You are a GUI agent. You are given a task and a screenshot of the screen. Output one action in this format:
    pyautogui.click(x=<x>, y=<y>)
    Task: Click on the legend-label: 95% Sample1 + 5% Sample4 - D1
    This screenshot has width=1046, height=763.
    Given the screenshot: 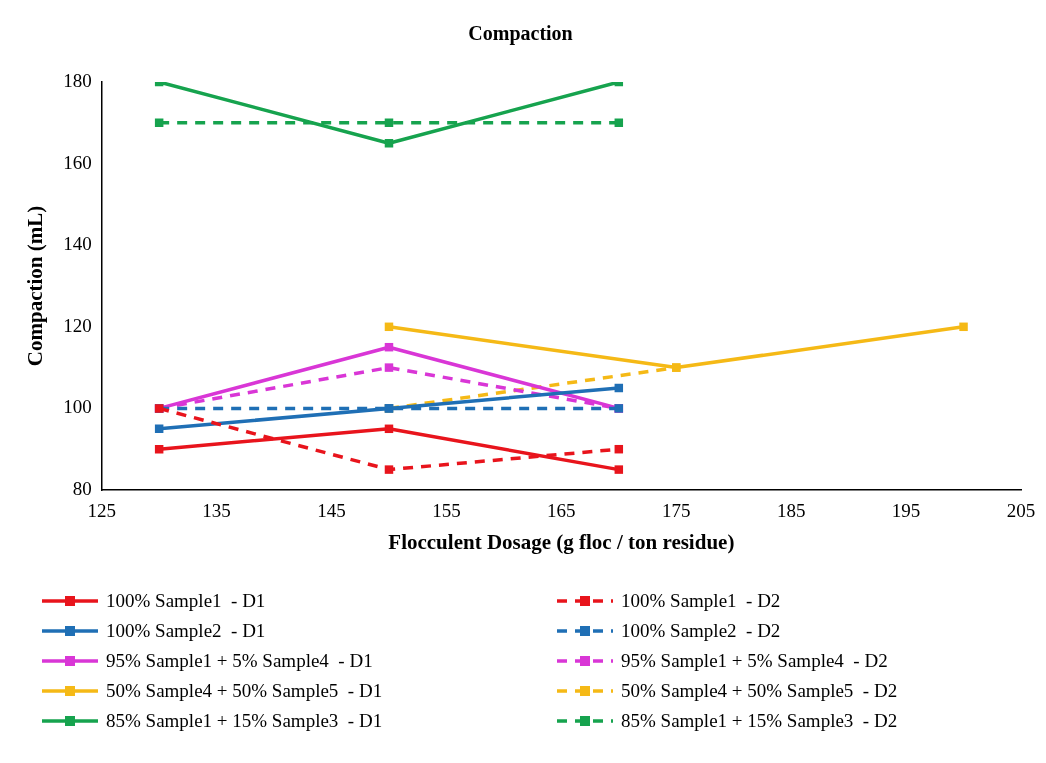 What is the action you would take?
    pyautogui.click(x=239, y=661)
    